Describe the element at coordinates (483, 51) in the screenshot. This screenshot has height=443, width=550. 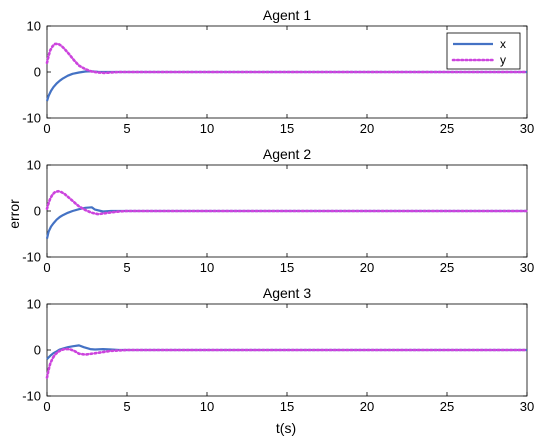
I see `legend-box` at that location.